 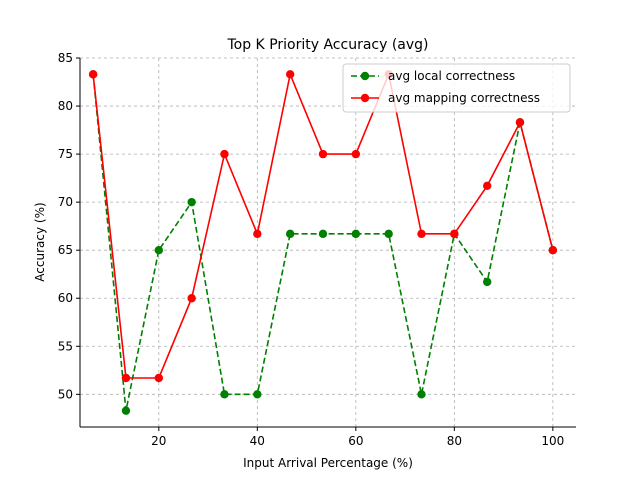 What do you see at coordinates (328, 463) in the screenshot?
I see `x-axis-label: Input Arrival Percentage (%)` at bounding box center [328, 463].